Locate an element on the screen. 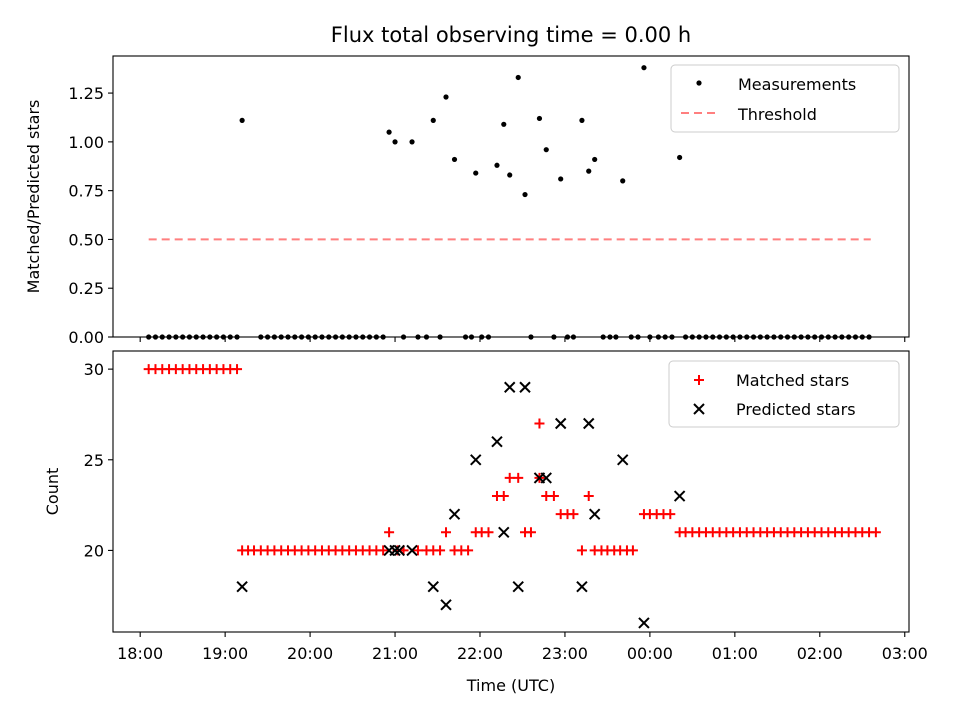 Image resolution: width=960 pixels, height=720 pixels. chart-title: Flux total observing time = 0.00 h is located at coordinates (511, 35).